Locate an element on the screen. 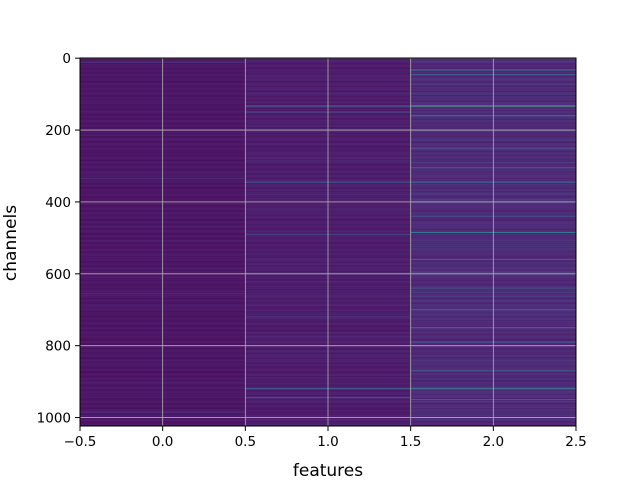 The image size is (640, 480). x-tick-label: 1.5 is located at coordinates (410, 442).